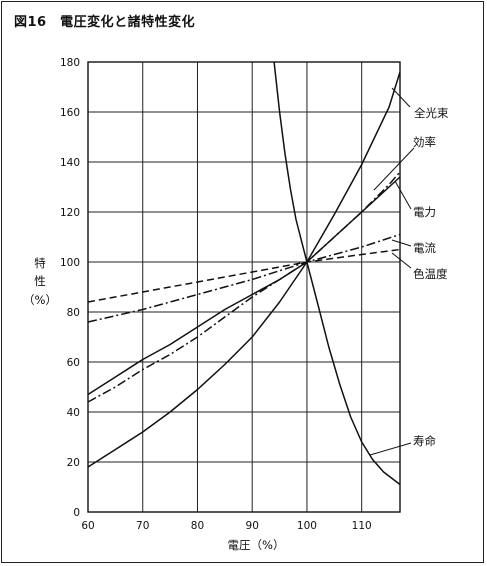 This screenshot has width=487, height=566. I want to click on y-tick-label-80: 80, so click(73, 313).